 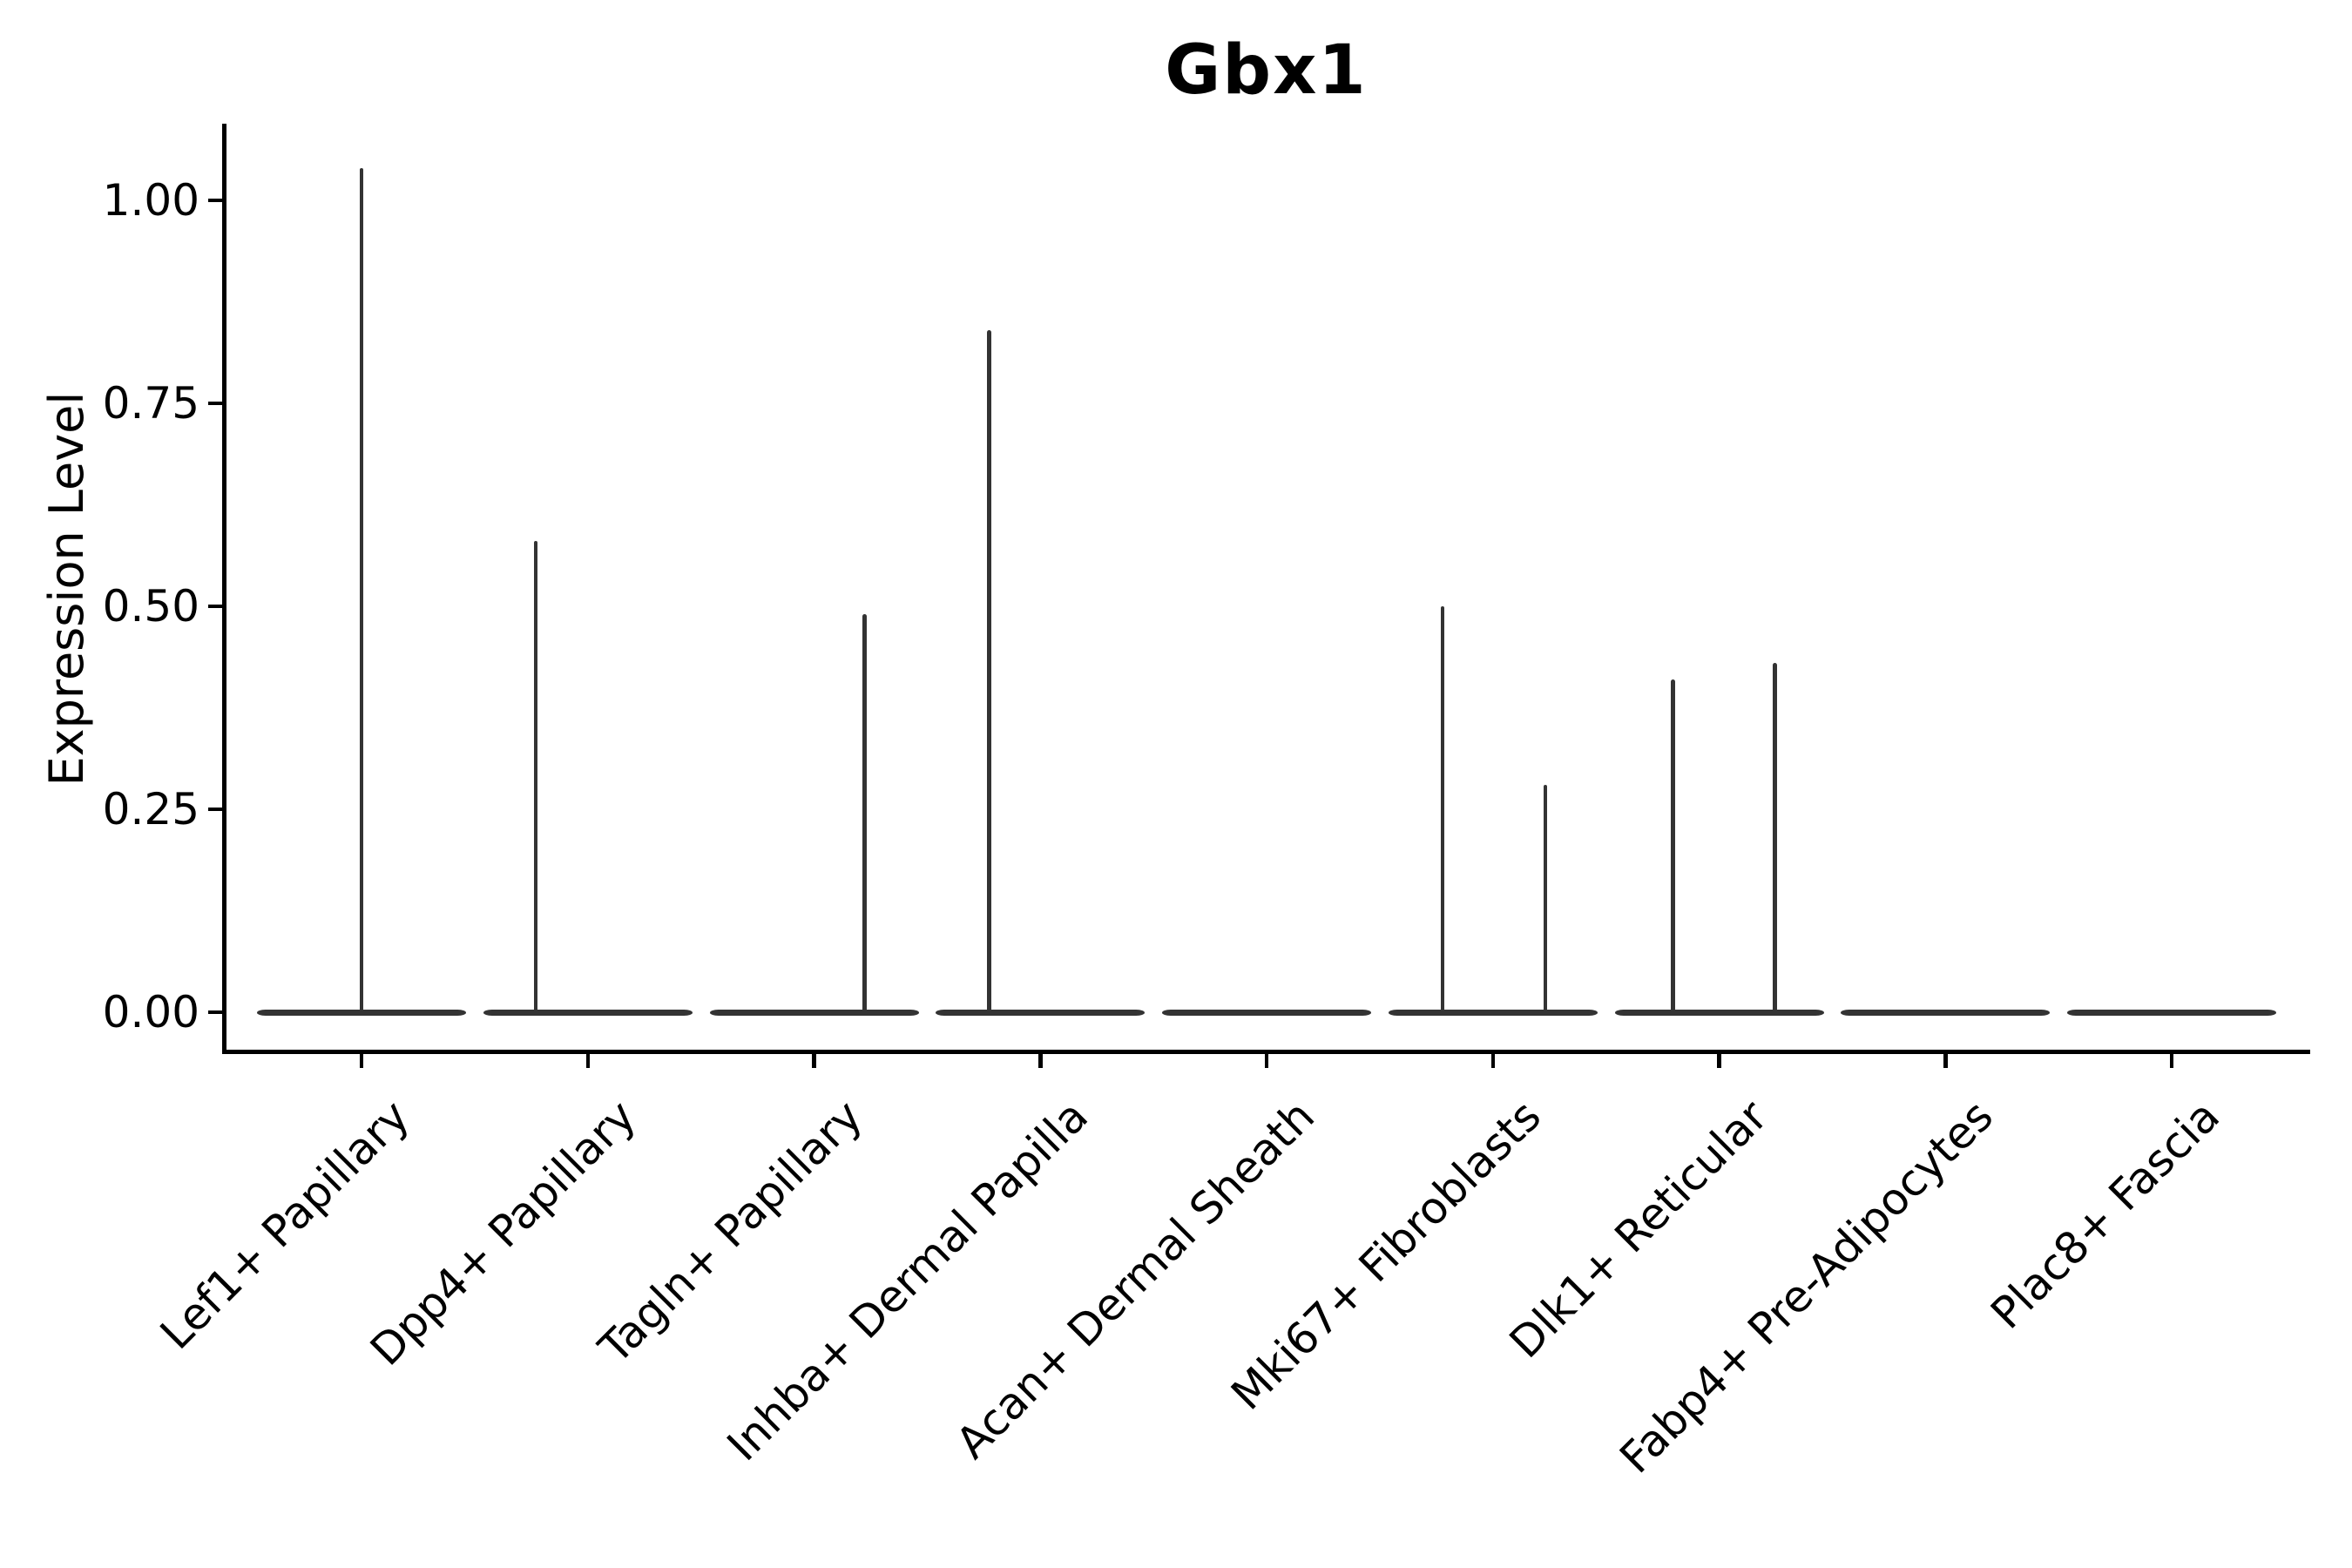 I want to click on chart-title: Gbx1, so click(x=1266, y=70).